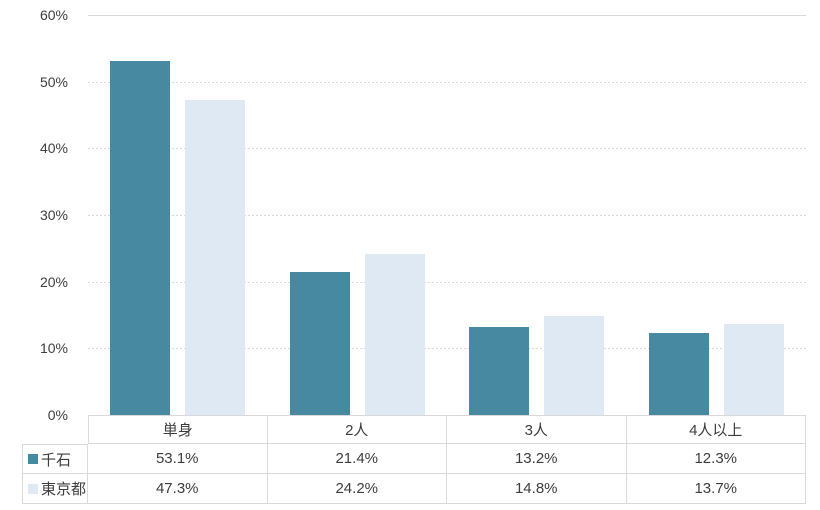  What do you see at coordinates (537, 429) in the screenshot?
I see `category-header: 3人` at bounding box center [537, 429].